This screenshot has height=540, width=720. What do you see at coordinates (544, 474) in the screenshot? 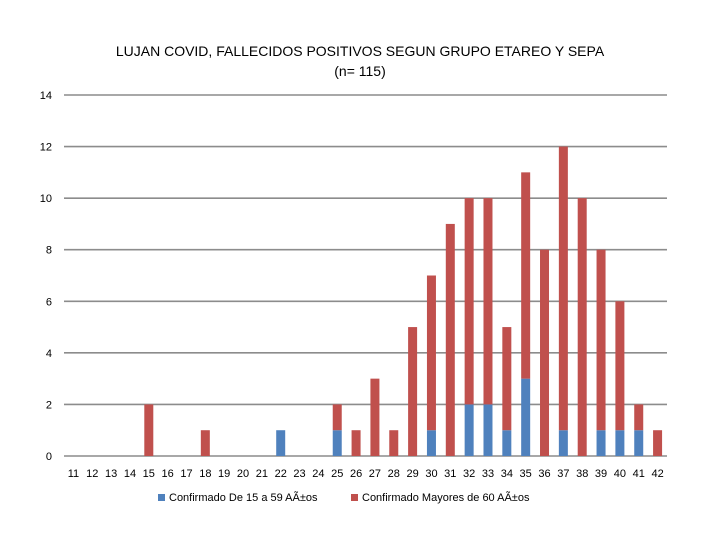
I see `x-tick-label: 36` at bounding box center [544, 474].